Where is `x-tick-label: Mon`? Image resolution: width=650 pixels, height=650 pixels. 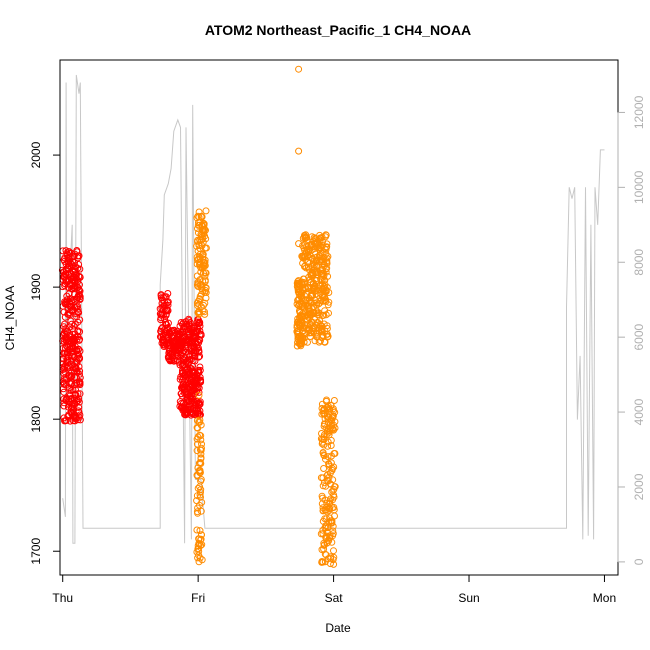
x-tick-label: Mon is located at coordinates (604, 598).